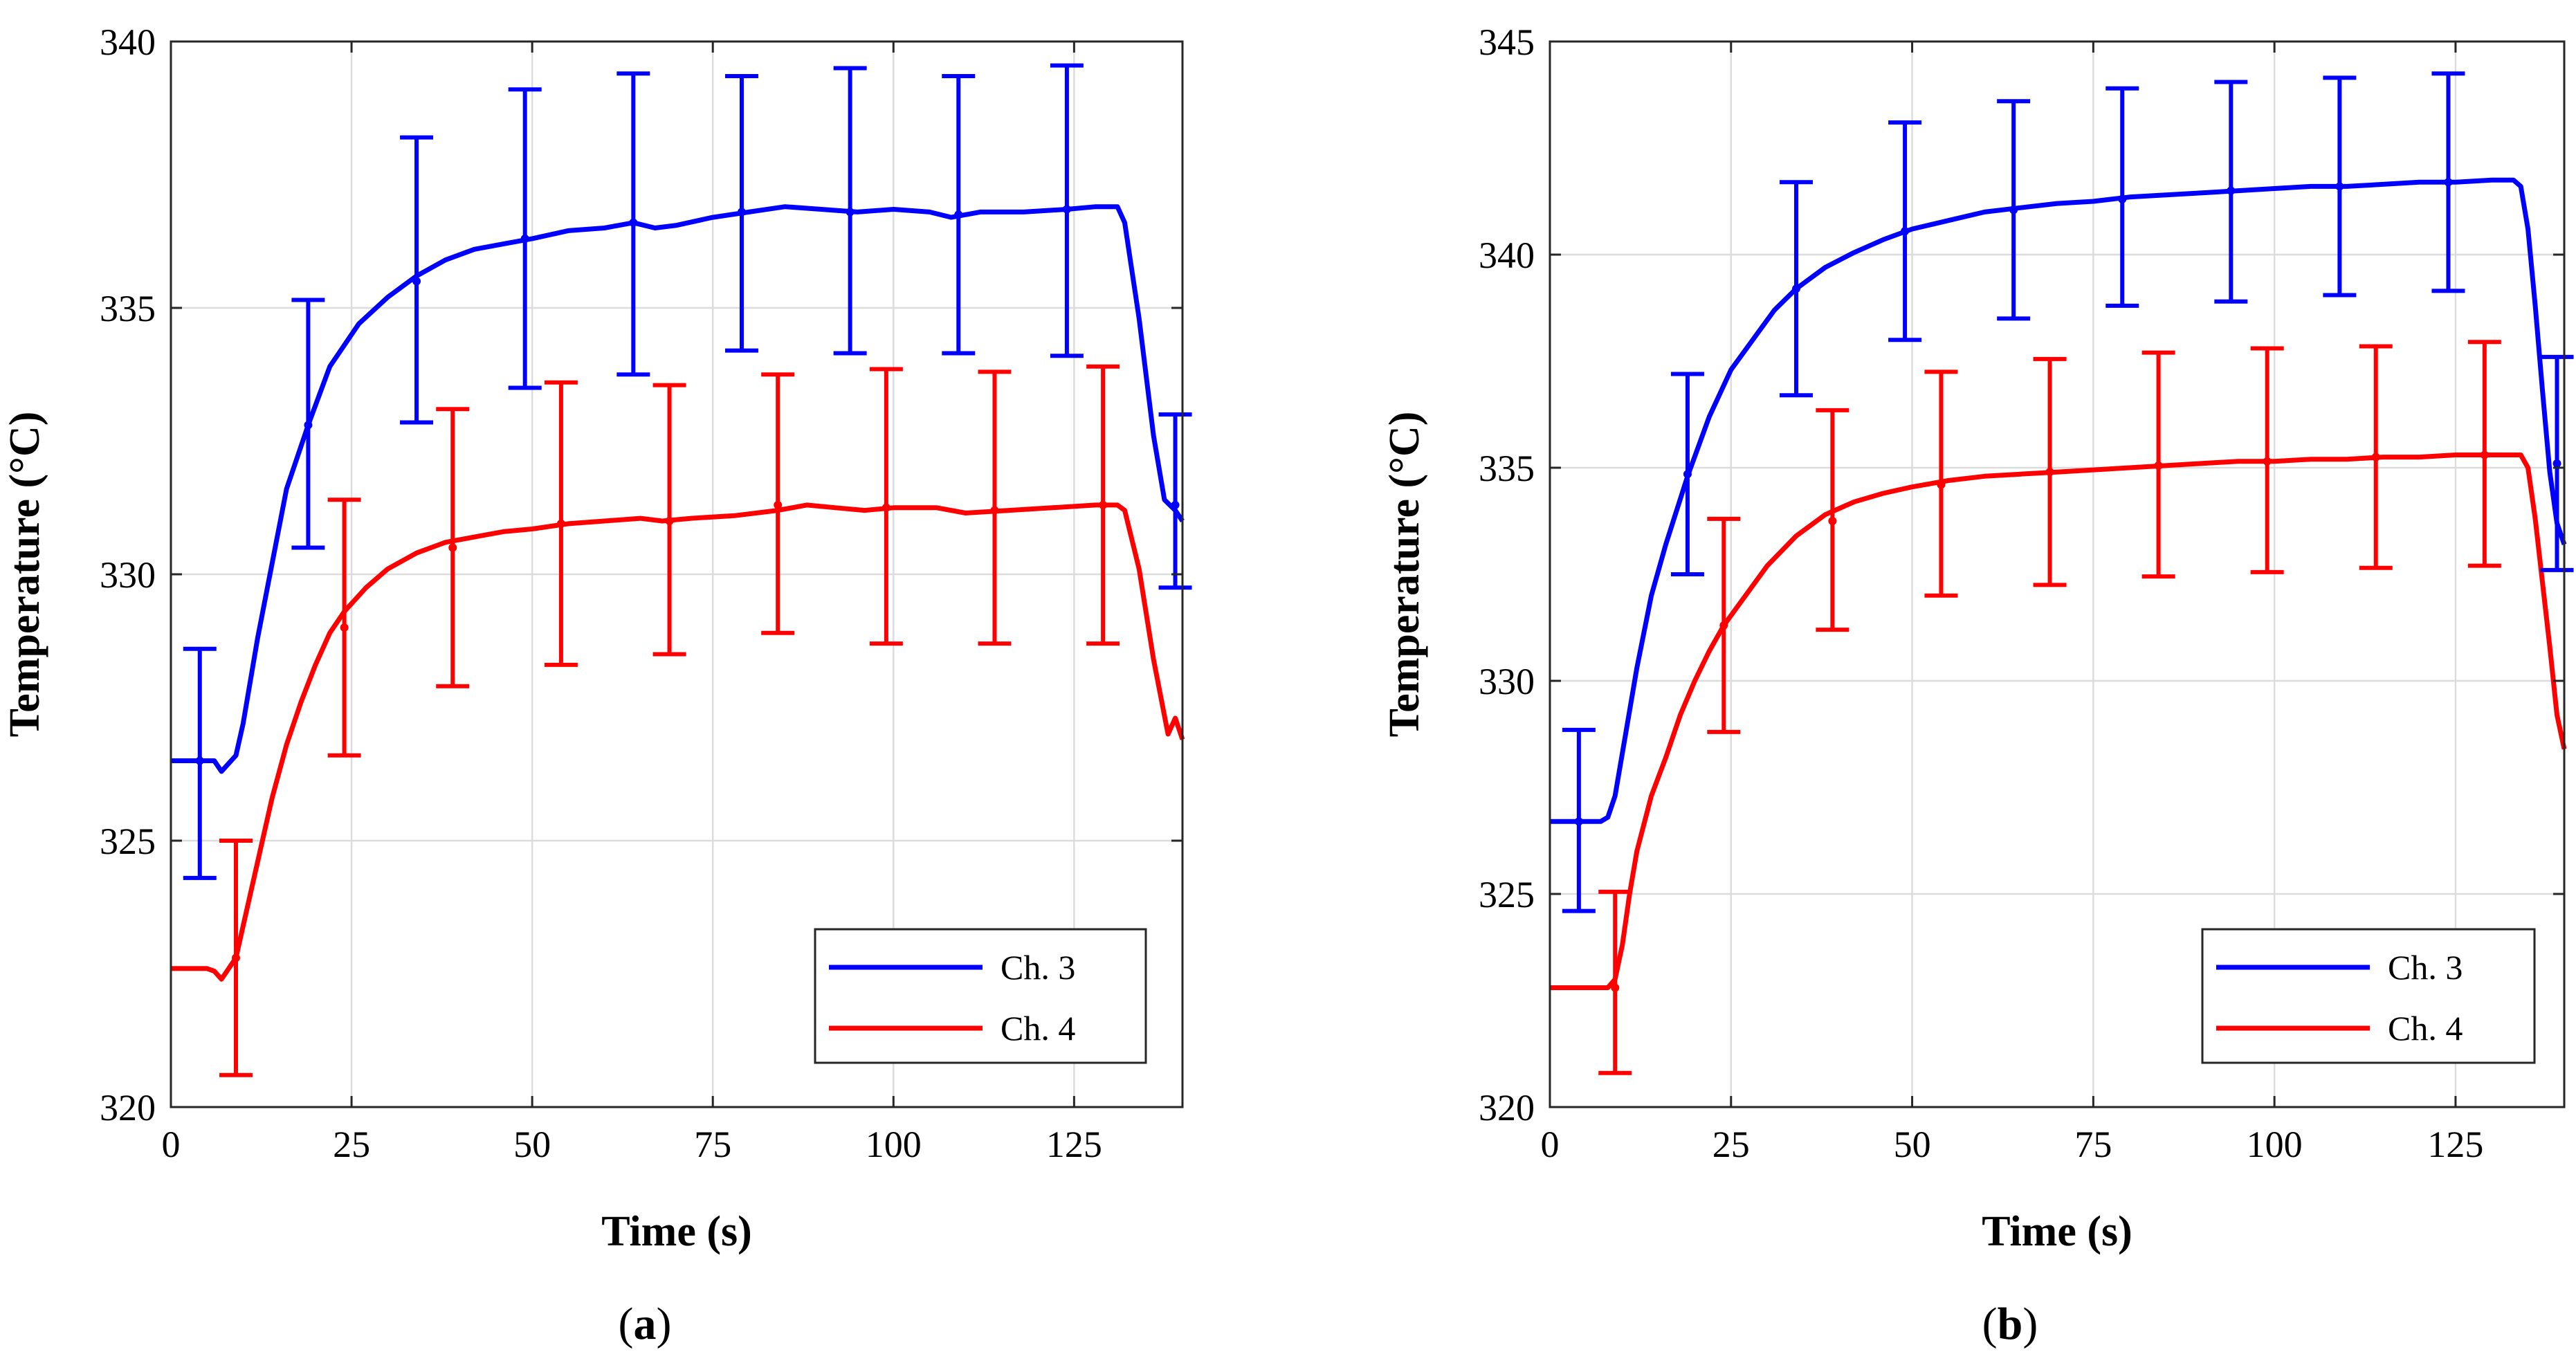  Describe the element at coordinates (2425, 1029) in the screenshot. I see `legend-label-ch4: Ch. 4` at that location.